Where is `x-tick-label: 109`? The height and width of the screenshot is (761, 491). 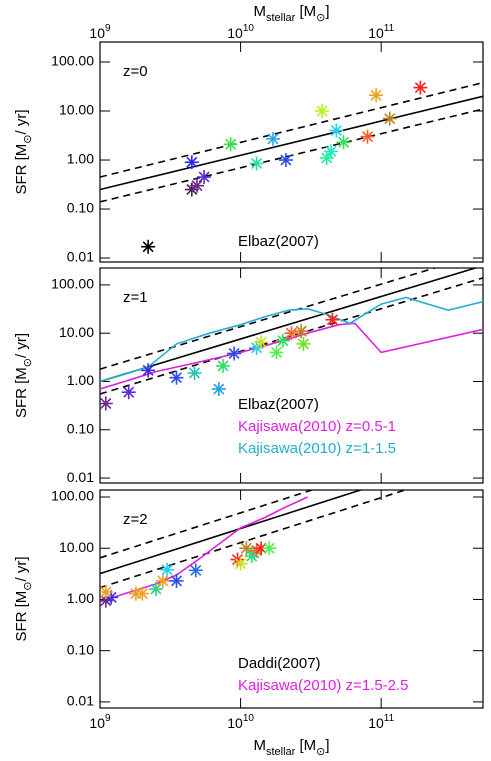 x-tick-label: 109 is located at coordinates (100, 722).